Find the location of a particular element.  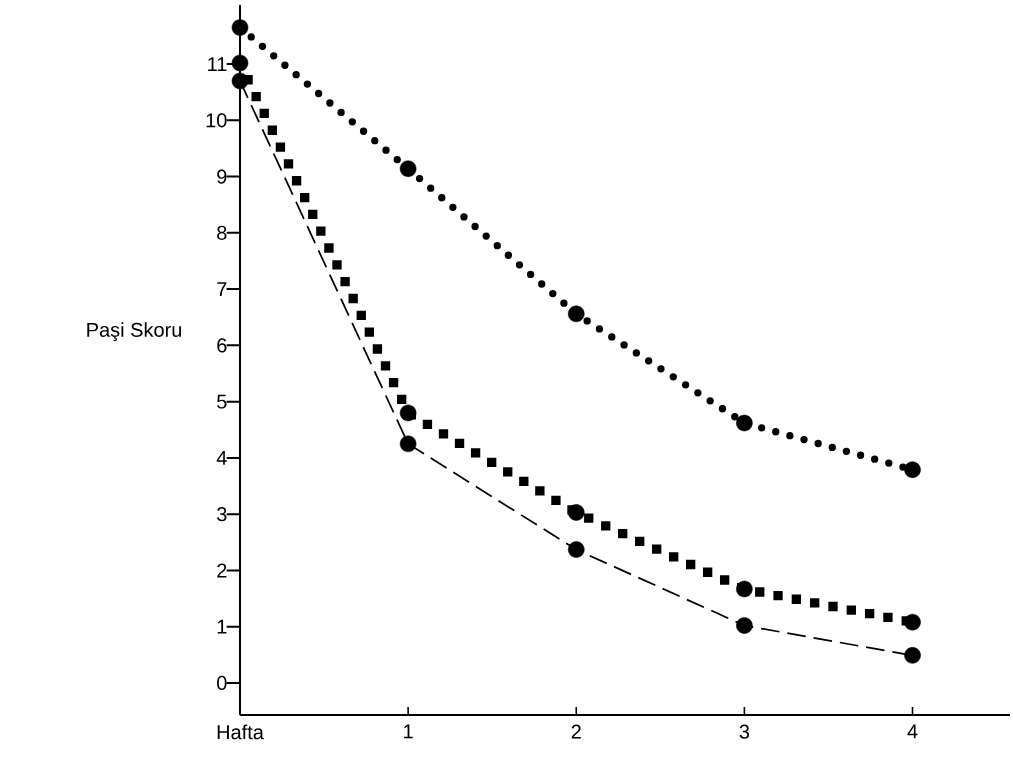

y-tick-label: 6 is located at coordinates (222, 345).